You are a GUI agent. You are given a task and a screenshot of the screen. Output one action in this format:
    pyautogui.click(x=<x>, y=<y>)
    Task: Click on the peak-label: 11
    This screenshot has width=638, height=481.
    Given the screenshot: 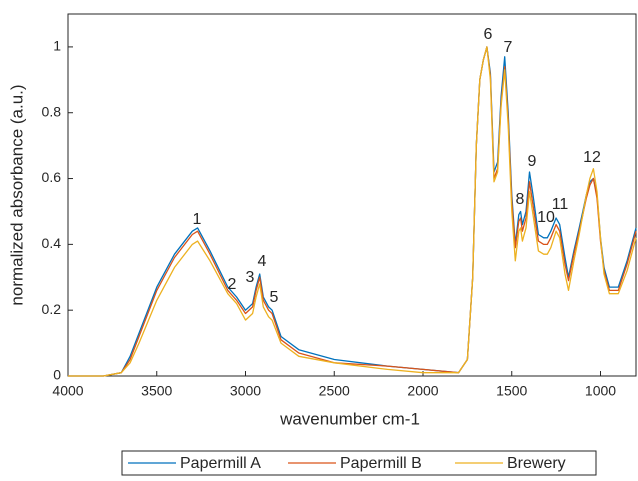 What is the action you would take?
    pyautogui.click(x=560, y=204)
    